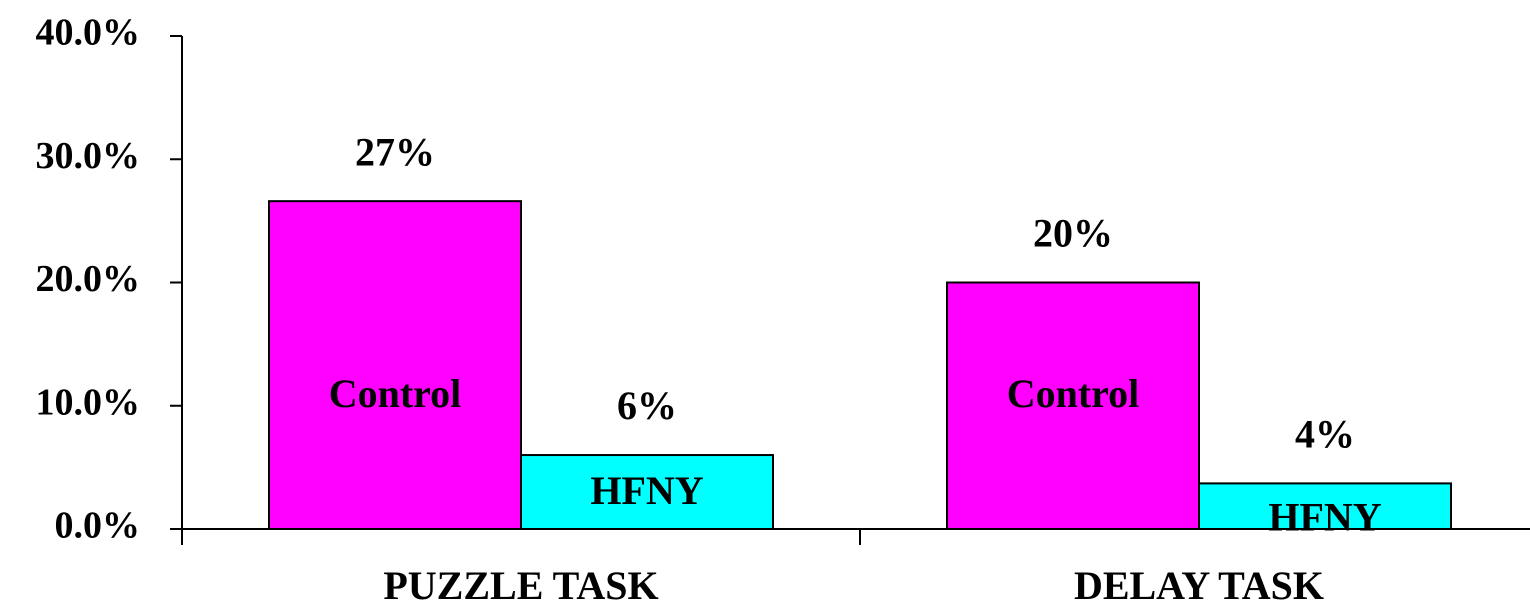 The width and height of the screenshot is (1530, 611). I want to click on y-tick-label: 30.0%, so click(88, 156).